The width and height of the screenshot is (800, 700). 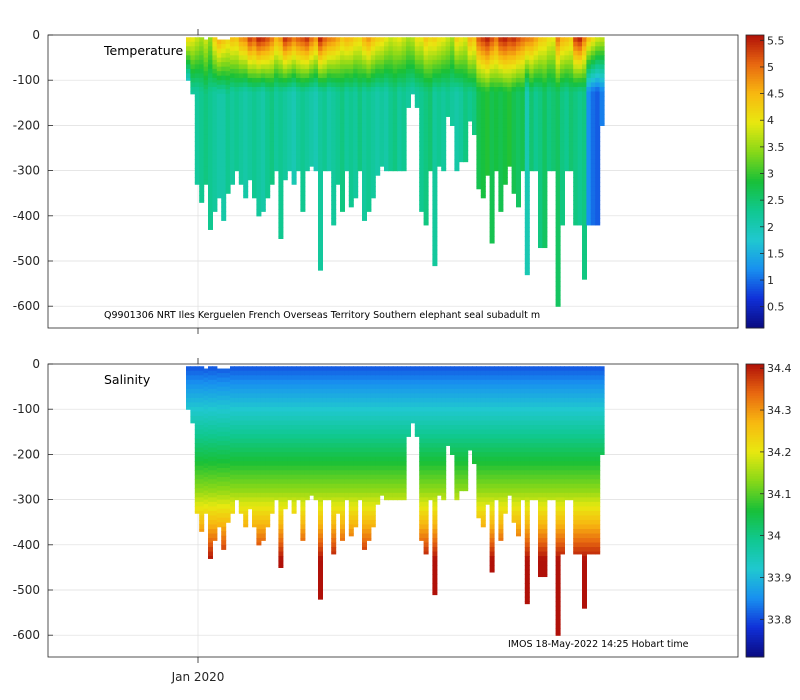 What do you see at coordinates (298, 433) in the screenshot?
I see `salinity-profile-column` at bounding box center [298, 433].